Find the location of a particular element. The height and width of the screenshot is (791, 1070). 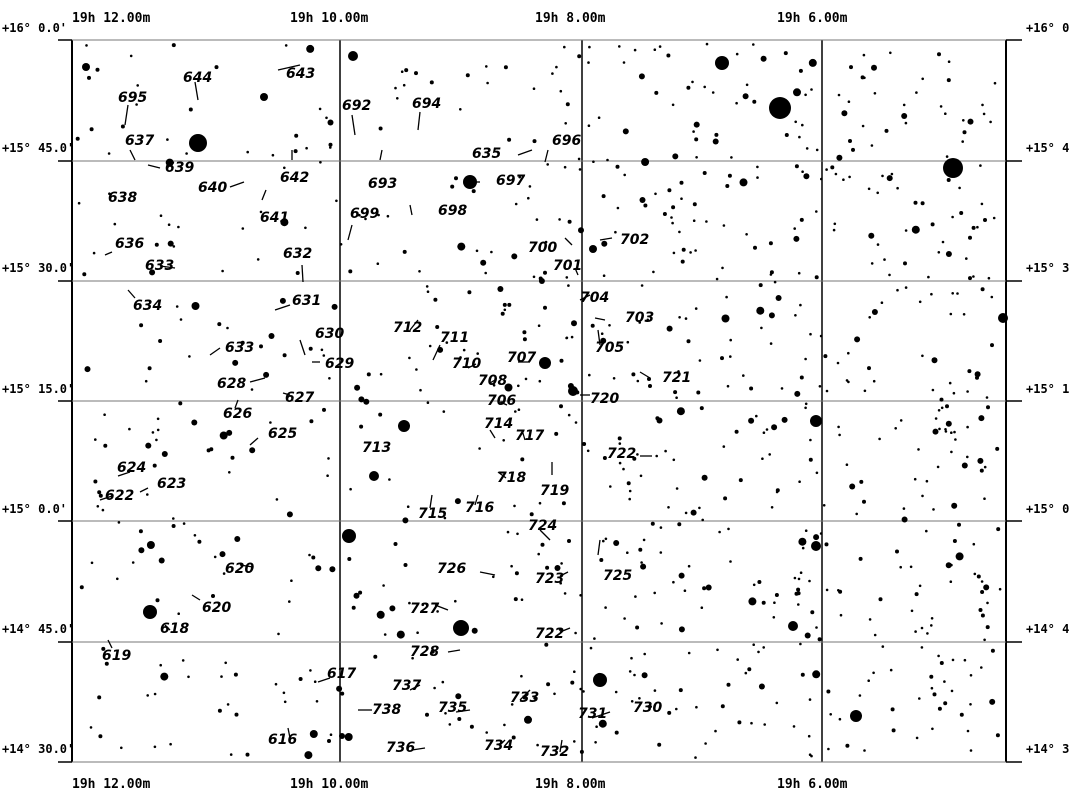

star-number: 642 is located at coordinates (294, 178).